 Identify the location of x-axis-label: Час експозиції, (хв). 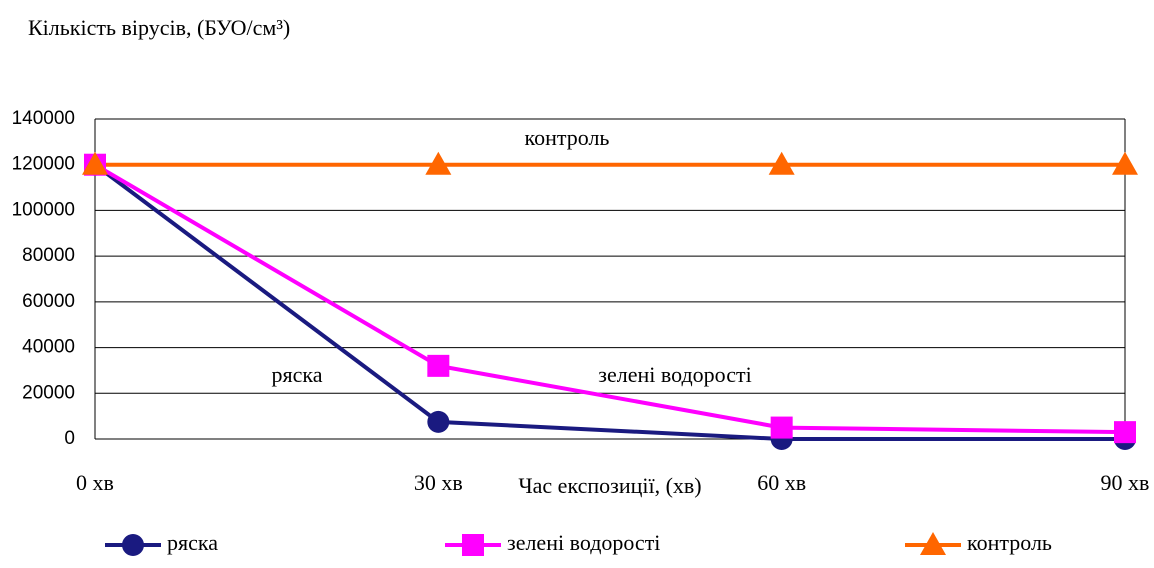
(609, 485).